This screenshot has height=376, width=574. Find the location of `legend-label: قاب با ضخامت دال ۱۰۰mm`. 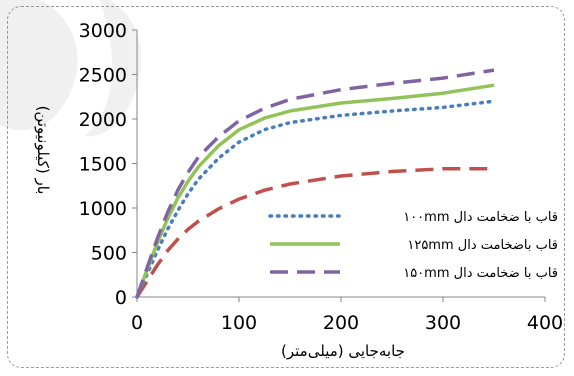

legend-label: قاب با ضخامت دال ۱۰۰mm is located at coordinates (480, 217).